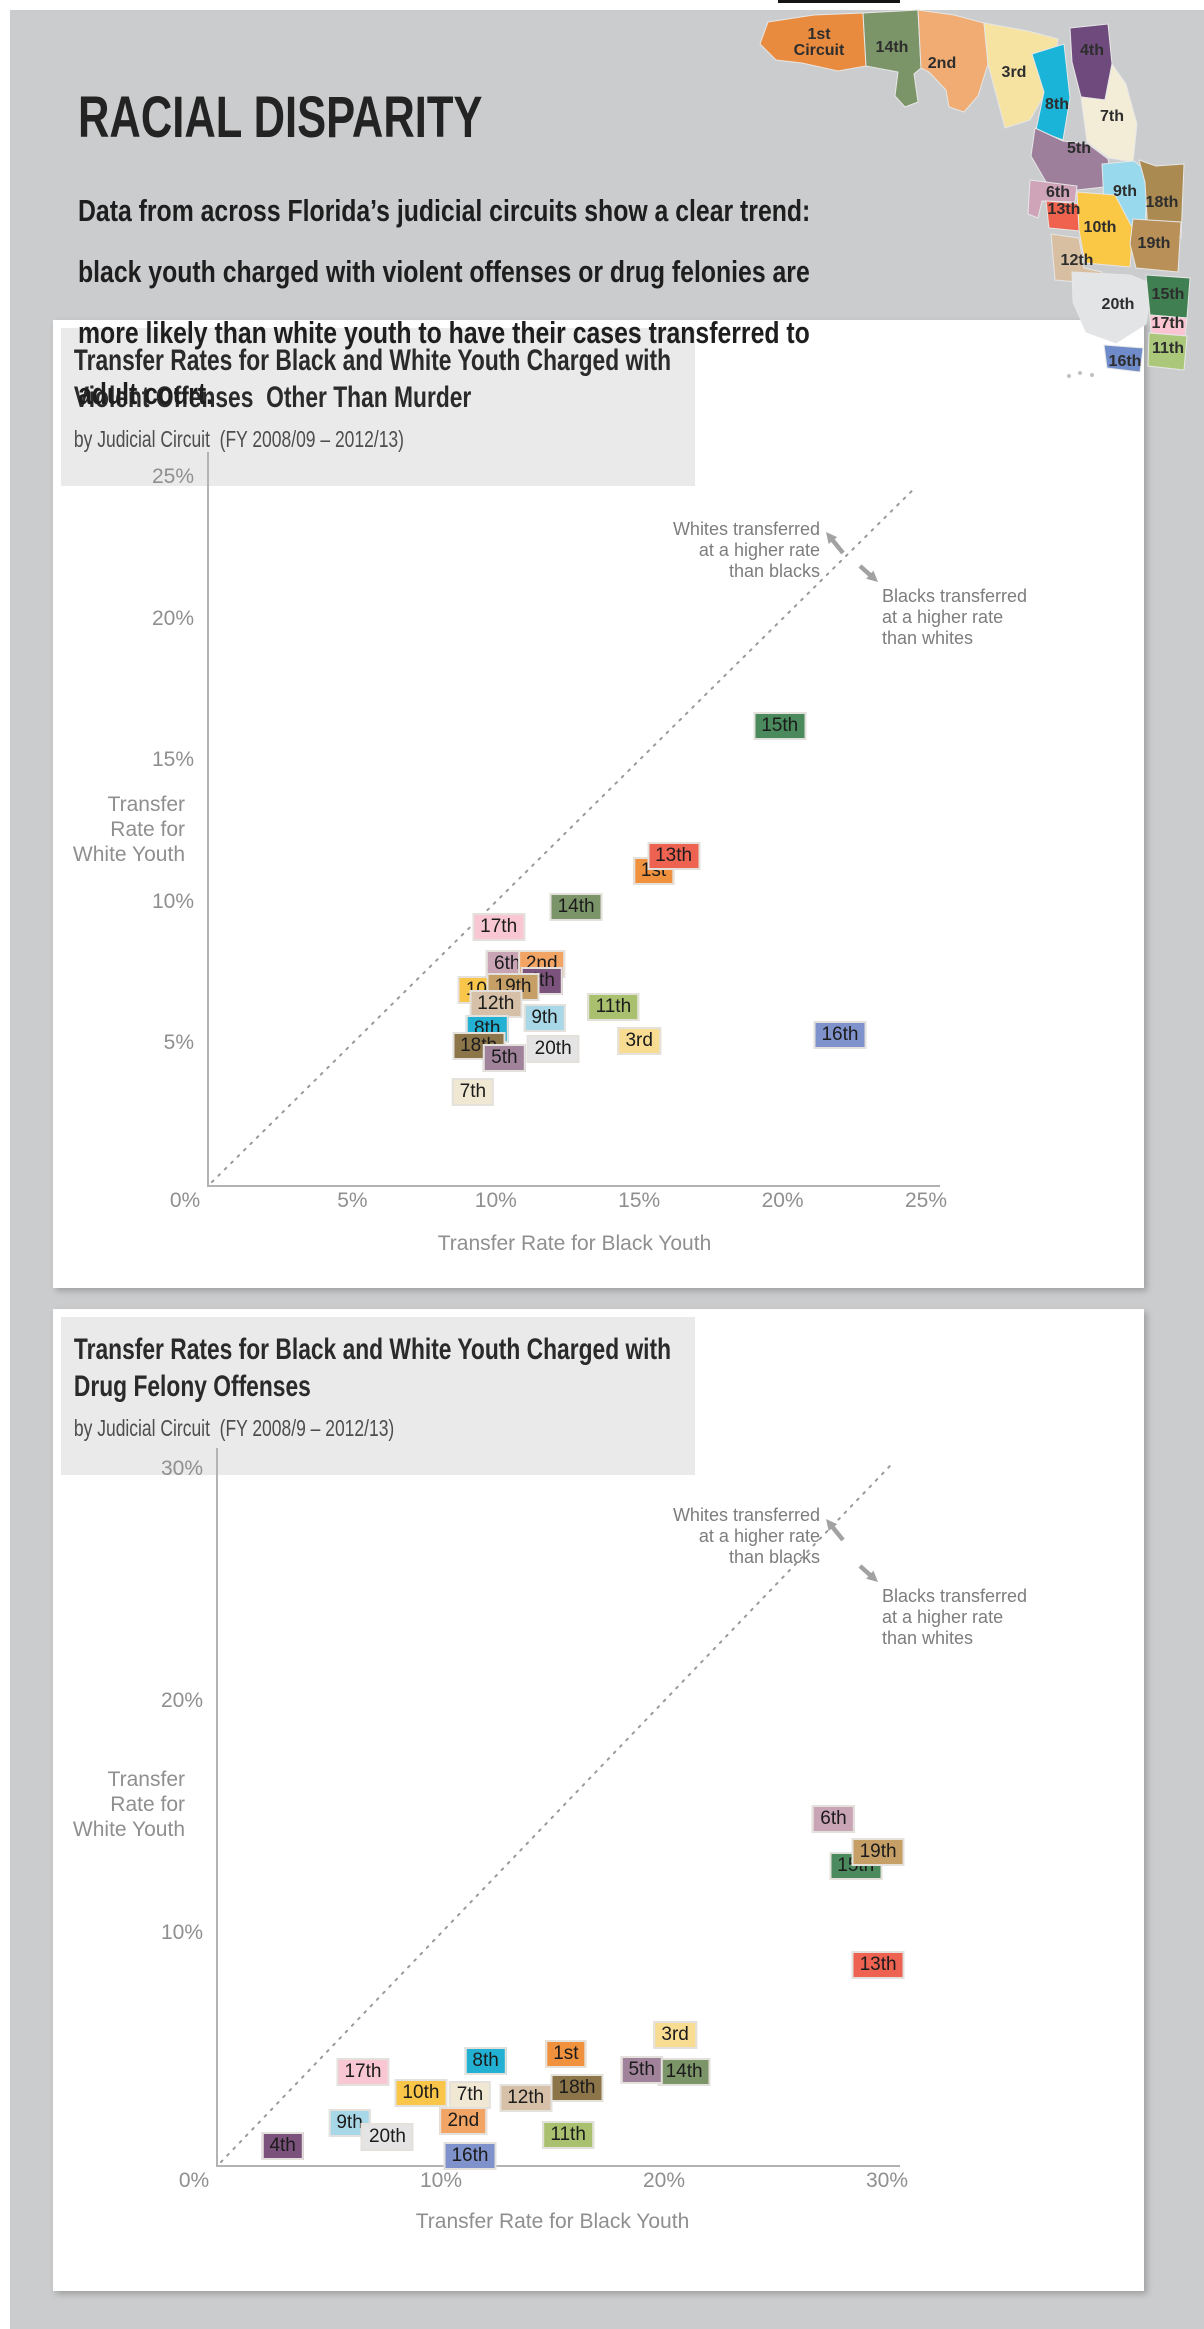 The image size is (1204, 2329). I want to click on x-tick-label: 30%, so click(887, 2180).